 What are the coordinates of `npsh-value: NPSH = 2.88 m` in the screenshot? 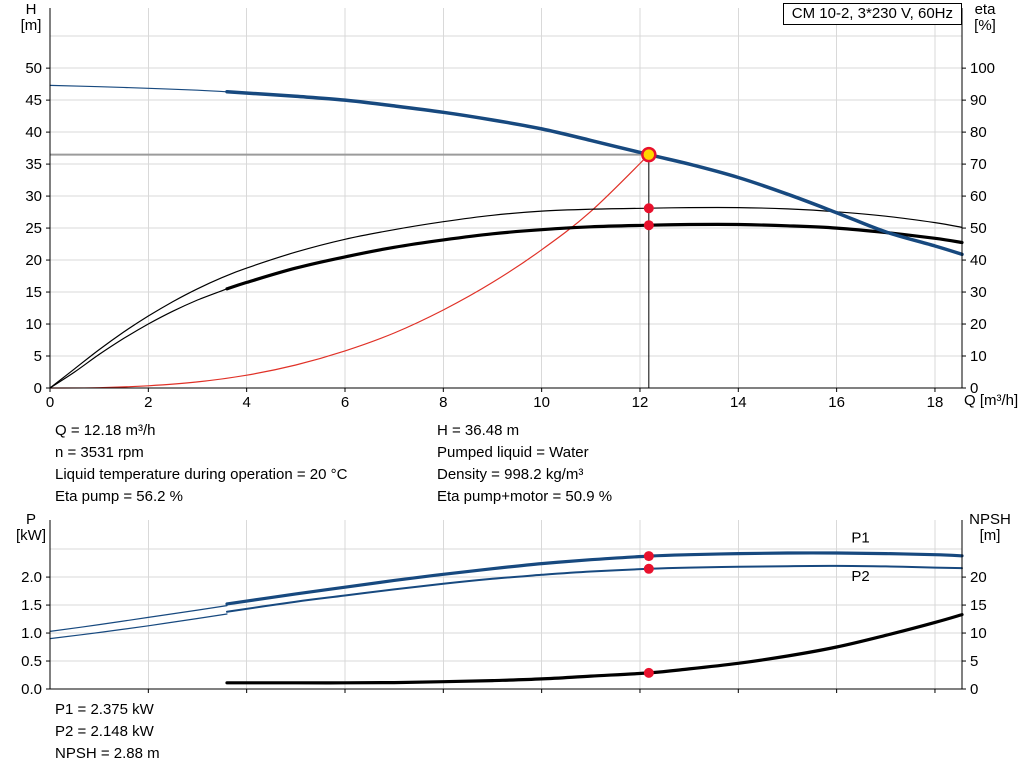 It's located at (107, 753).